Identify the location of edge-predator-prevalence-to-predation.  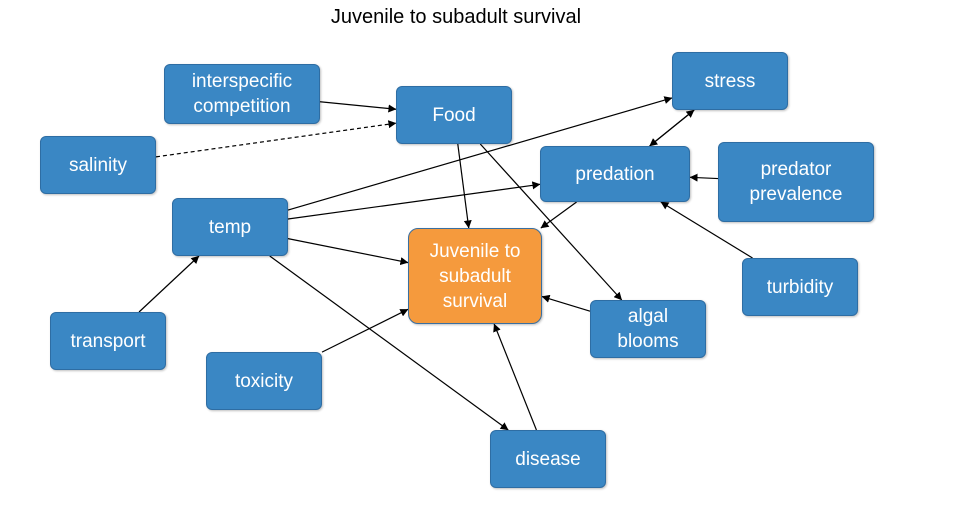
(704, 177).